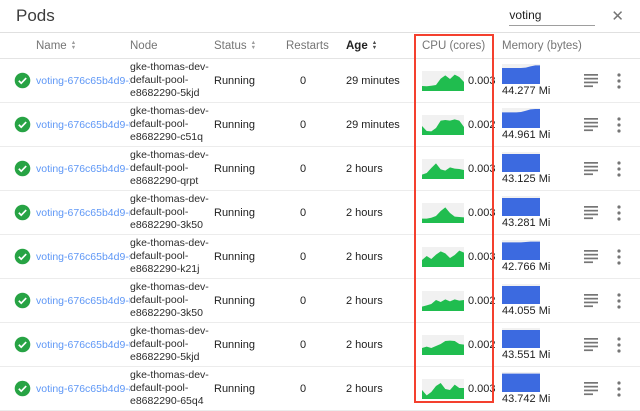 The width and height of the screenshot is (640, 411). I want to click on memory-value: 43.742 Mi, so click(526, 398).